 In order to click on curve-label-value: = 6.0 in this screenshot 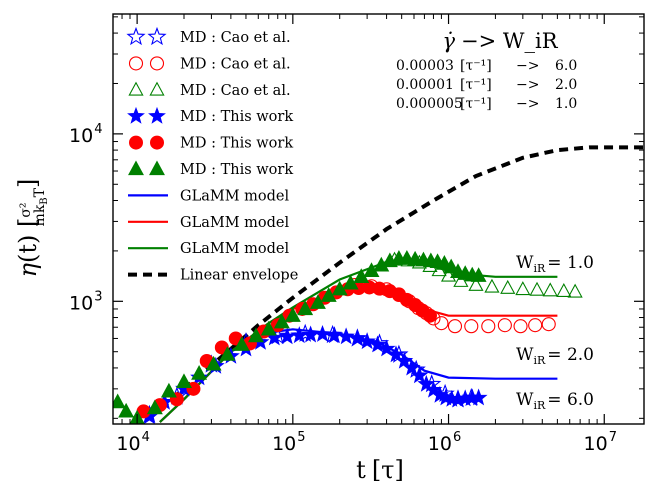, I will do `click(570, 400)`.